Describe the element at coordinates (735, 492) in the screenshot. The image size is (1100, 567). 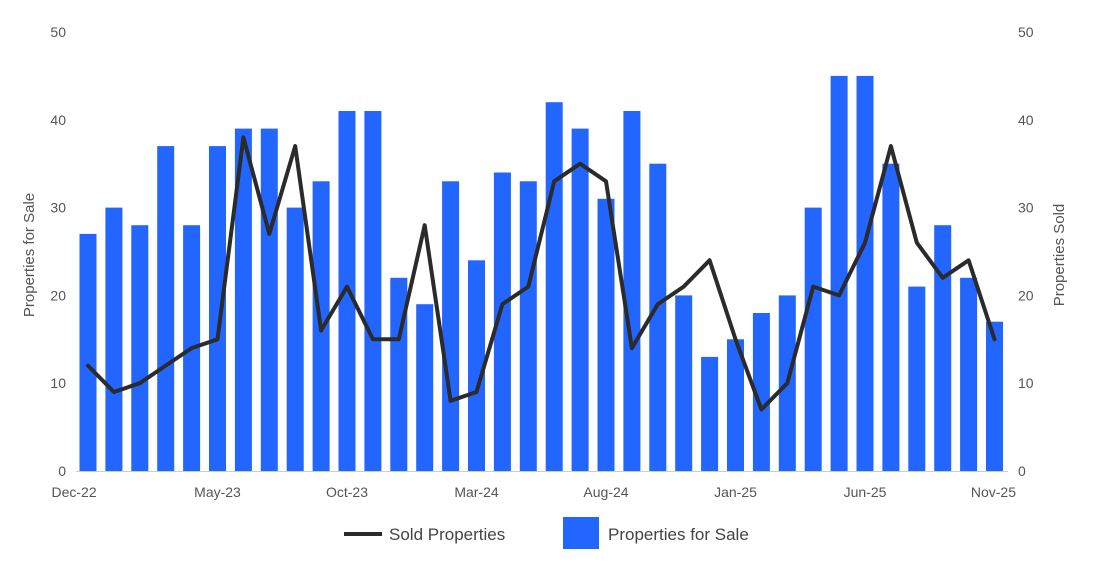
I see `x-axis-tick-label: Jan-25` at that location.